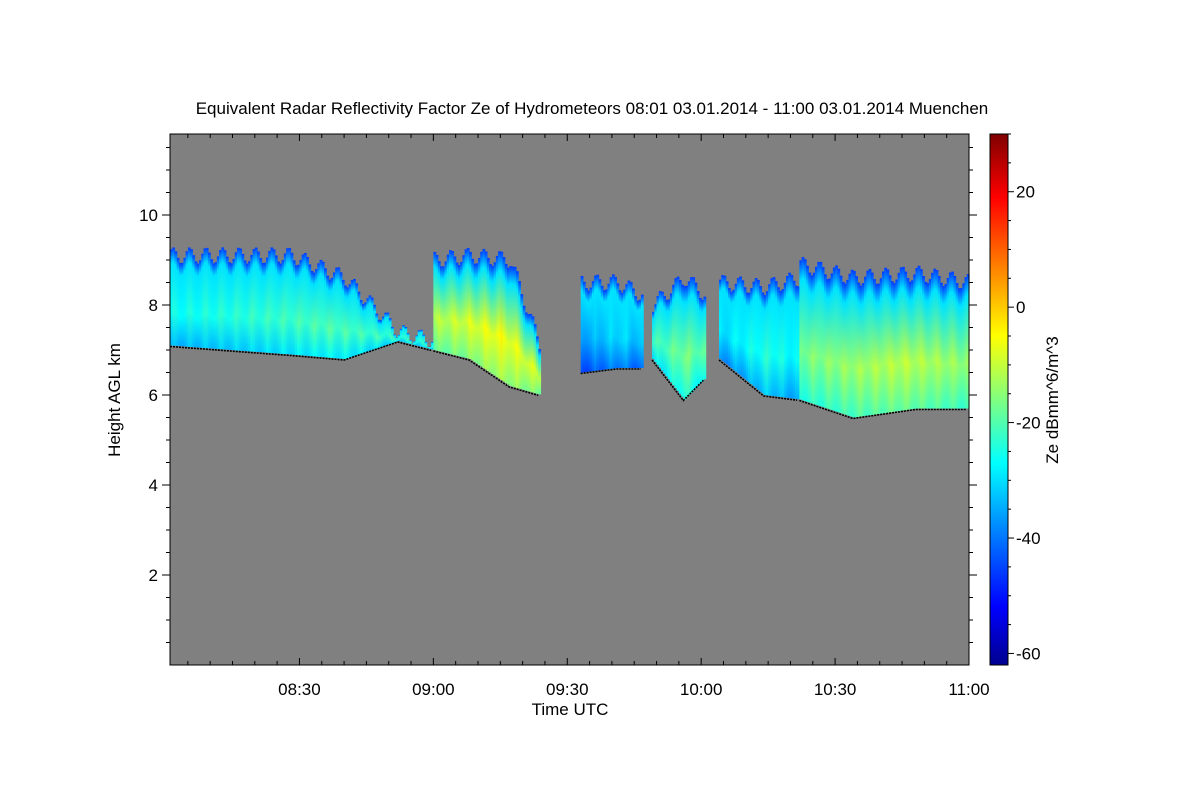 This screenshot has width=1200, height=800. Describe the element at coordinates (570, 332) in the screenshot. I see `reflectivity-field` at that location.